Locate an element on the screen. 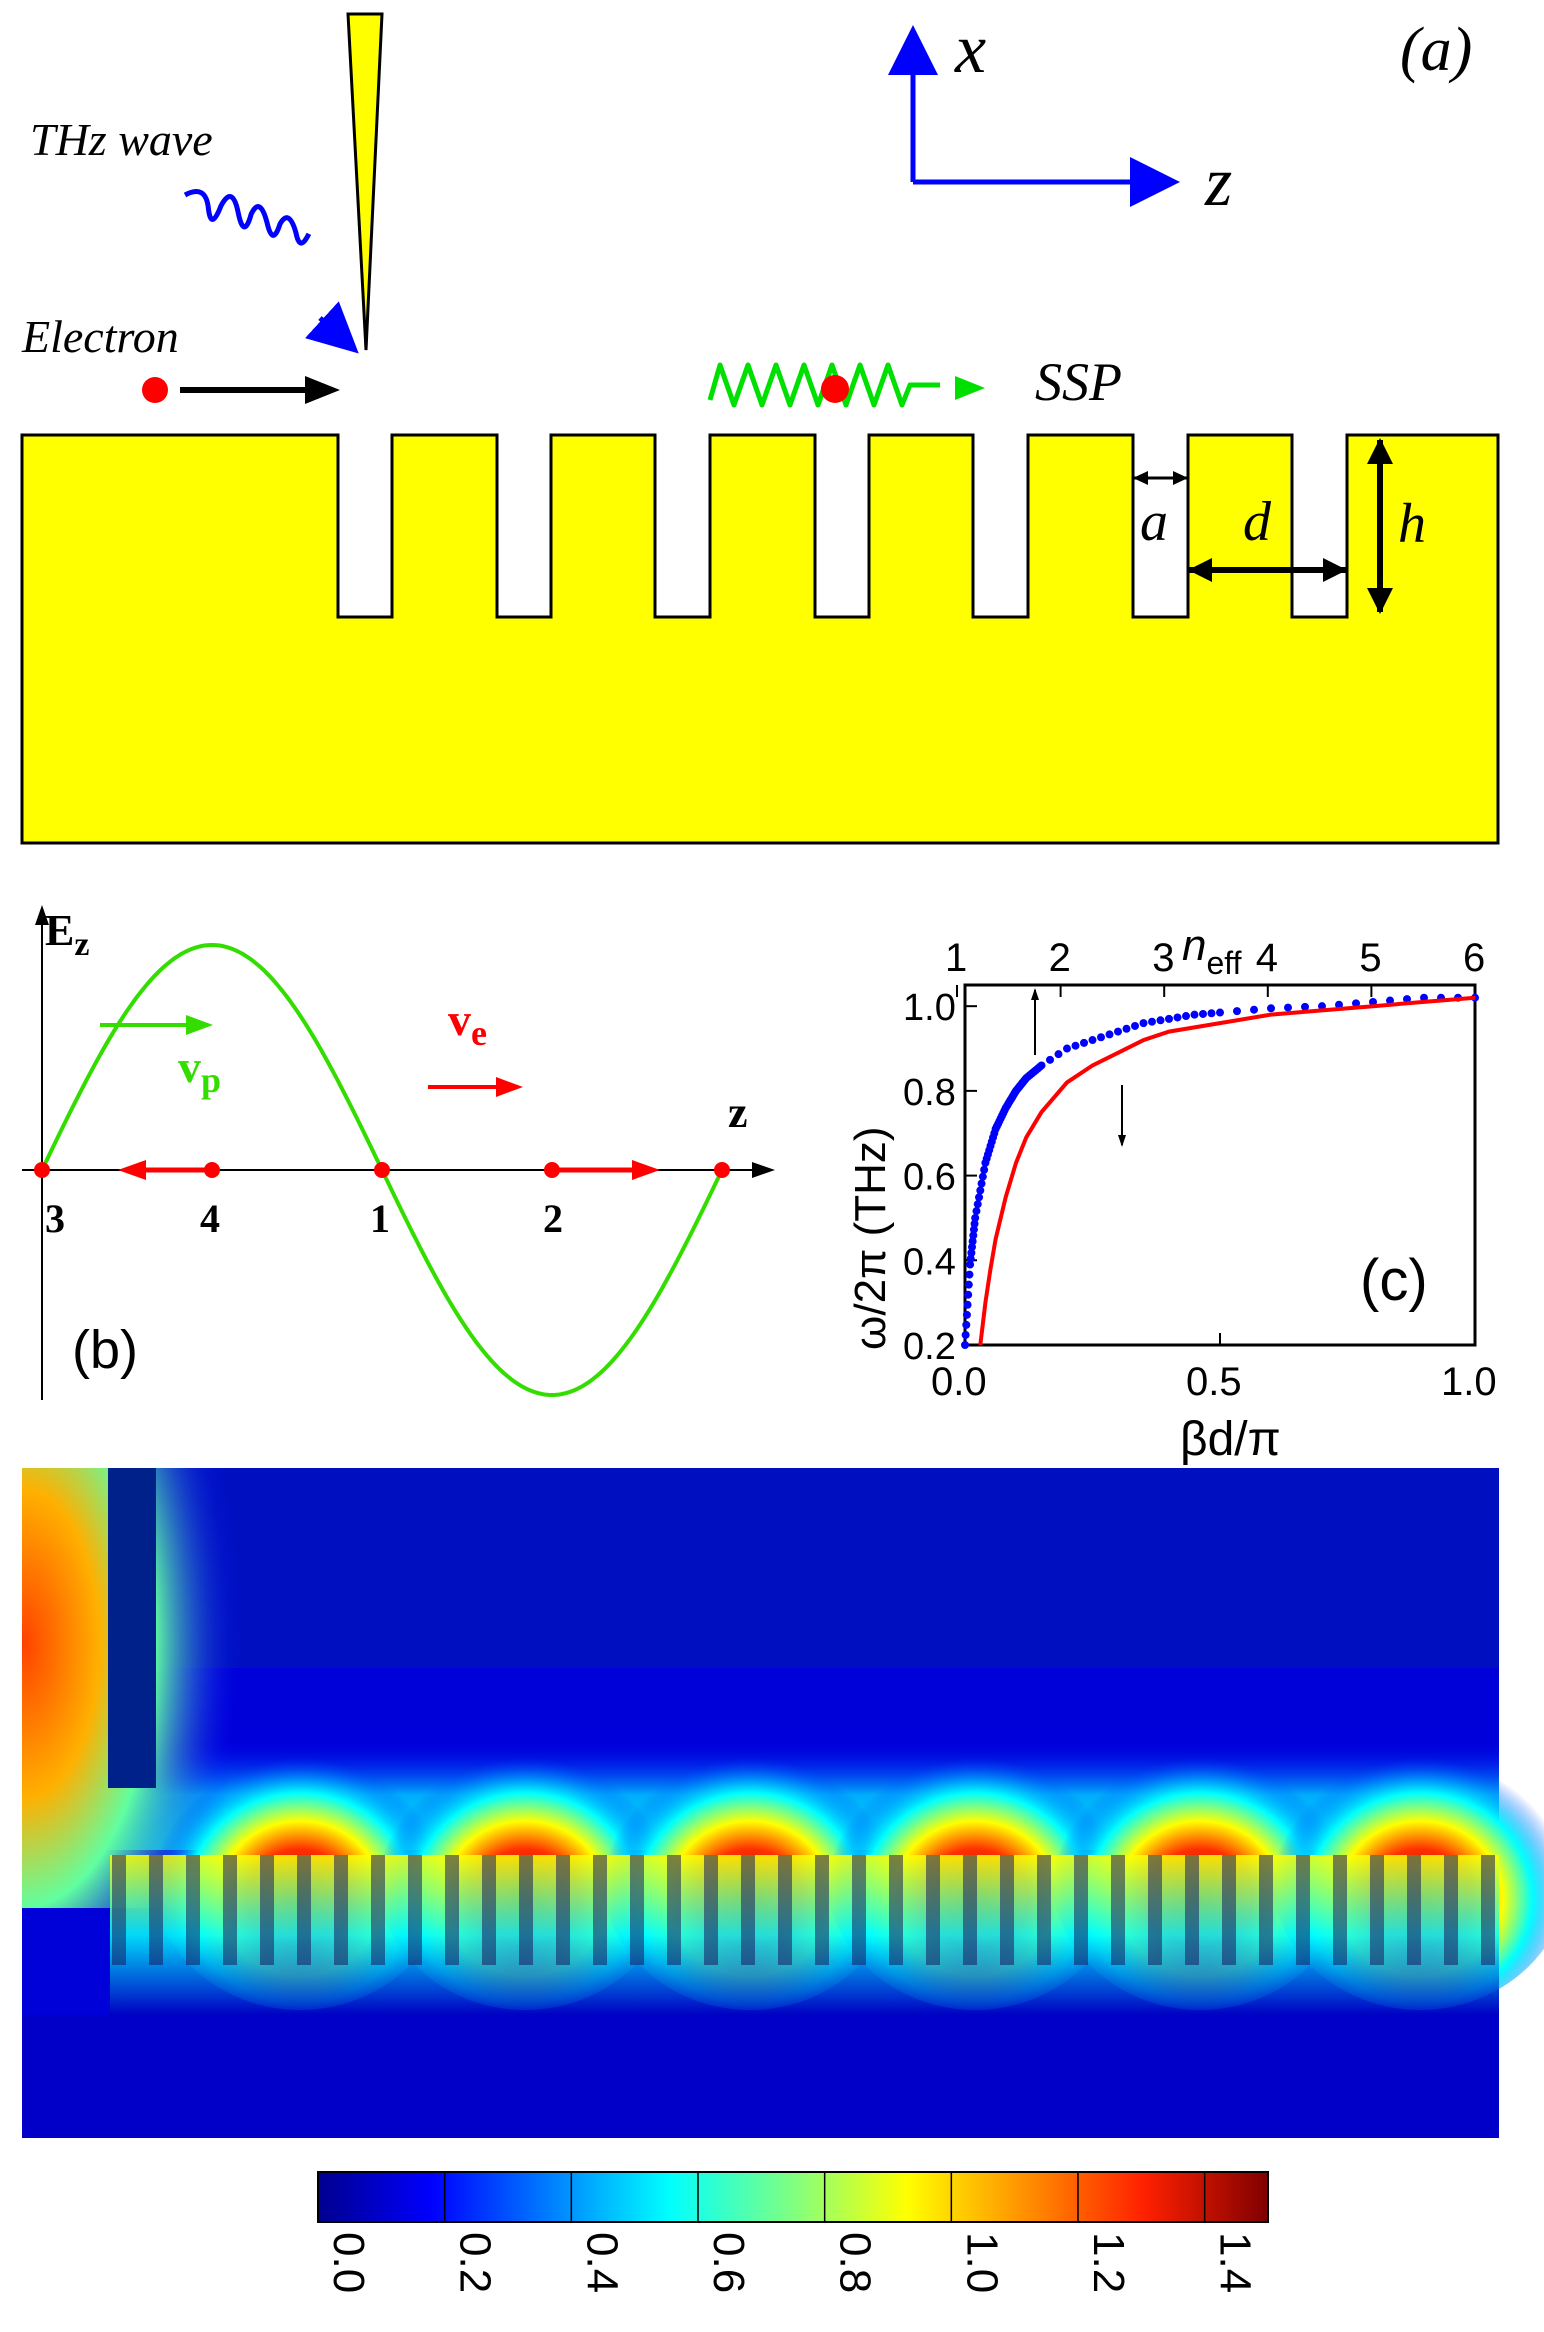 The image size is (1544, 2332). colorbar-tick-label: 1.4 is located at coordinates (1235, 2262).